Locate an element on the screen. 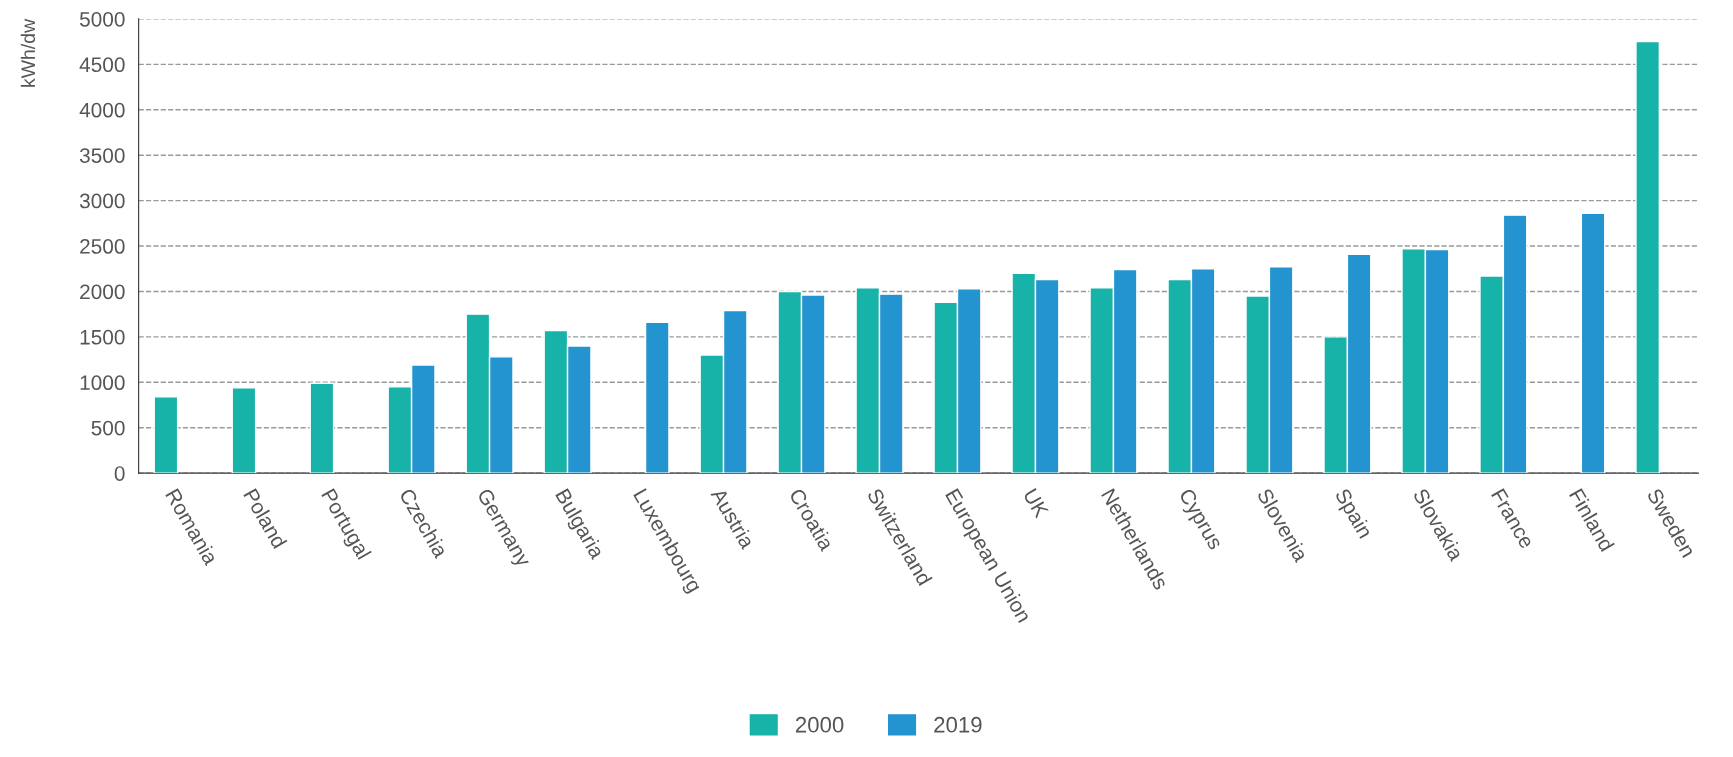  legend-label: 2019 is located at coordinates (958, 724).